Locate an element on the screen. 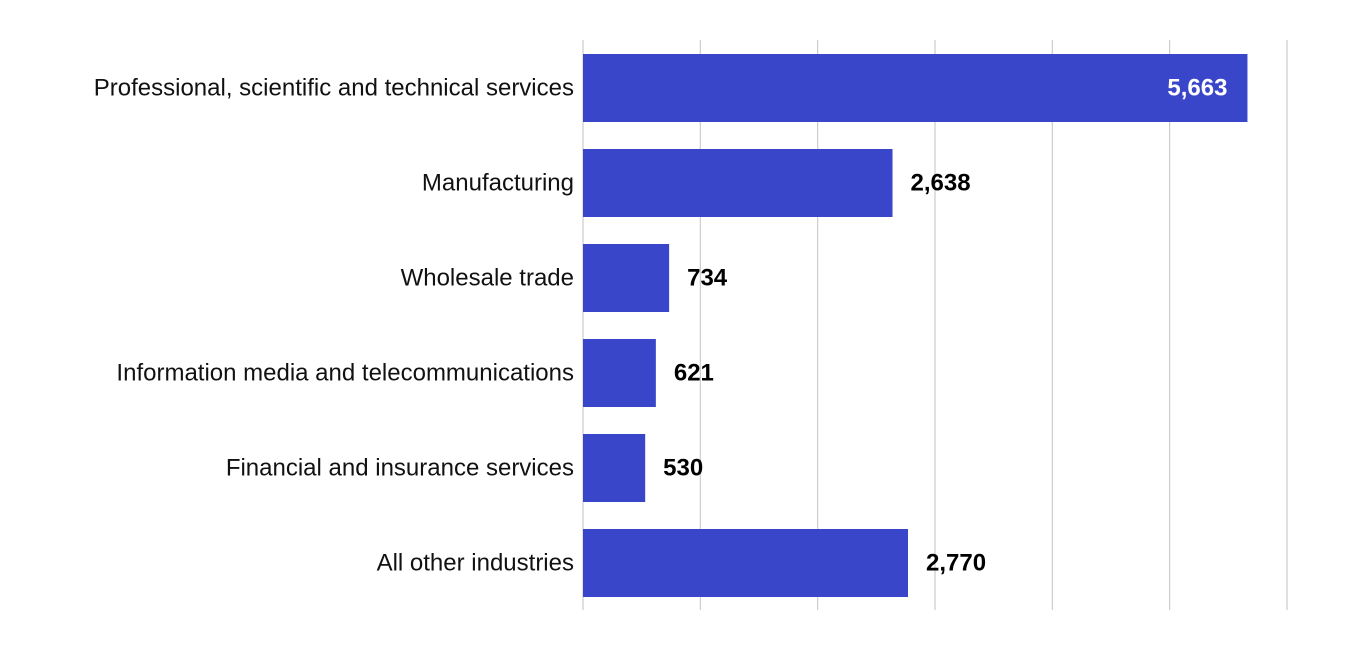 This screenshot has height=652, width=1360. value-label: 734 is located at coordinates (707, 278).